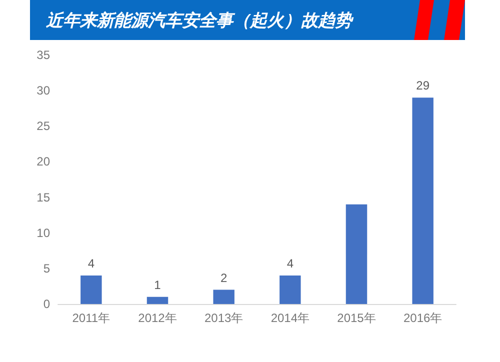 This screenshot has height=362, width=500. I want to click on y-tick-label: 5, so click(46, 268).